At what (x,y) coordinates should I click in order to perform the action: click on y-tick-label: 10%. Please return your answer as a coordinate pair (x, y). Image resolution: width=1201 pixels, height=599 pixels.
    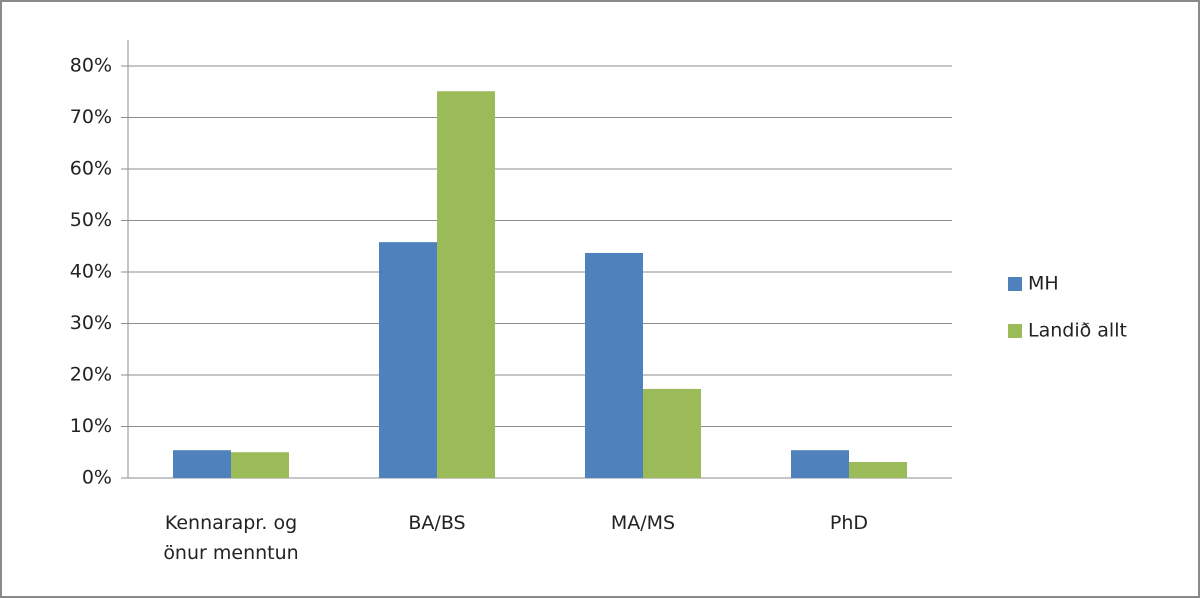
    Looking at the image, I should click on (91, 426).